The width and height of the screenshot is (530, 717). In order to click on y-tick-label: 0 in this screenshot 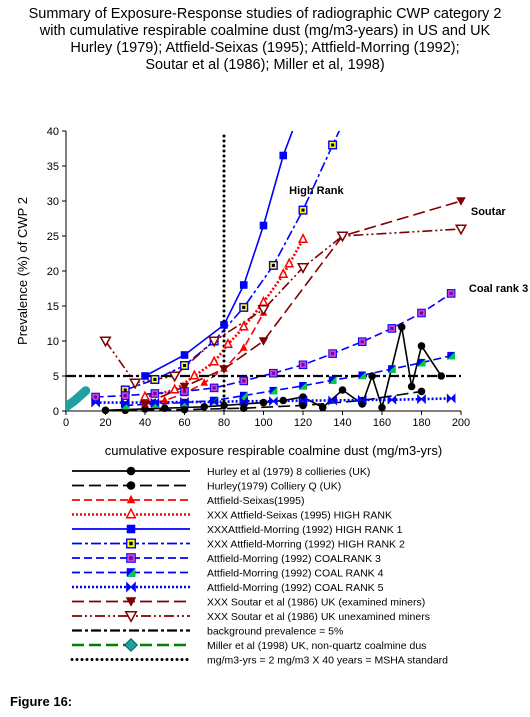, I will do `click(56, 412)`.